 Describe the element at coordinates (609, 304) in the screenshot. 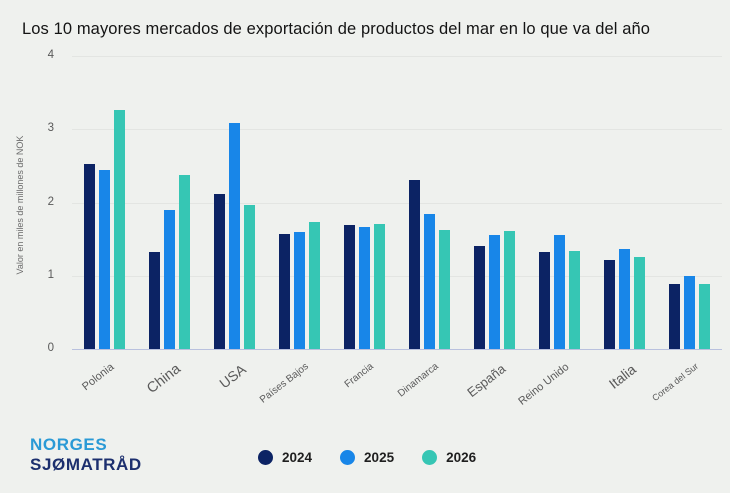

I see `bar-2024-italia` at that location.